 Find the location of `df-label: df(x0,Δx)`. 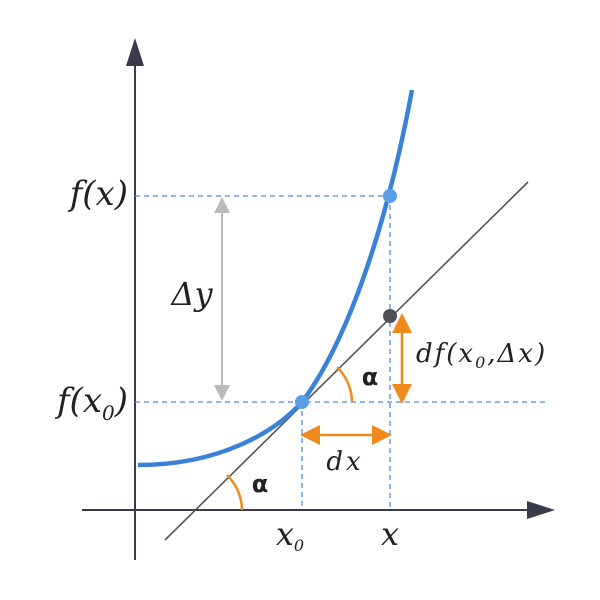

df-label: df(x0,Δx) is located at coordinates (481, 355).